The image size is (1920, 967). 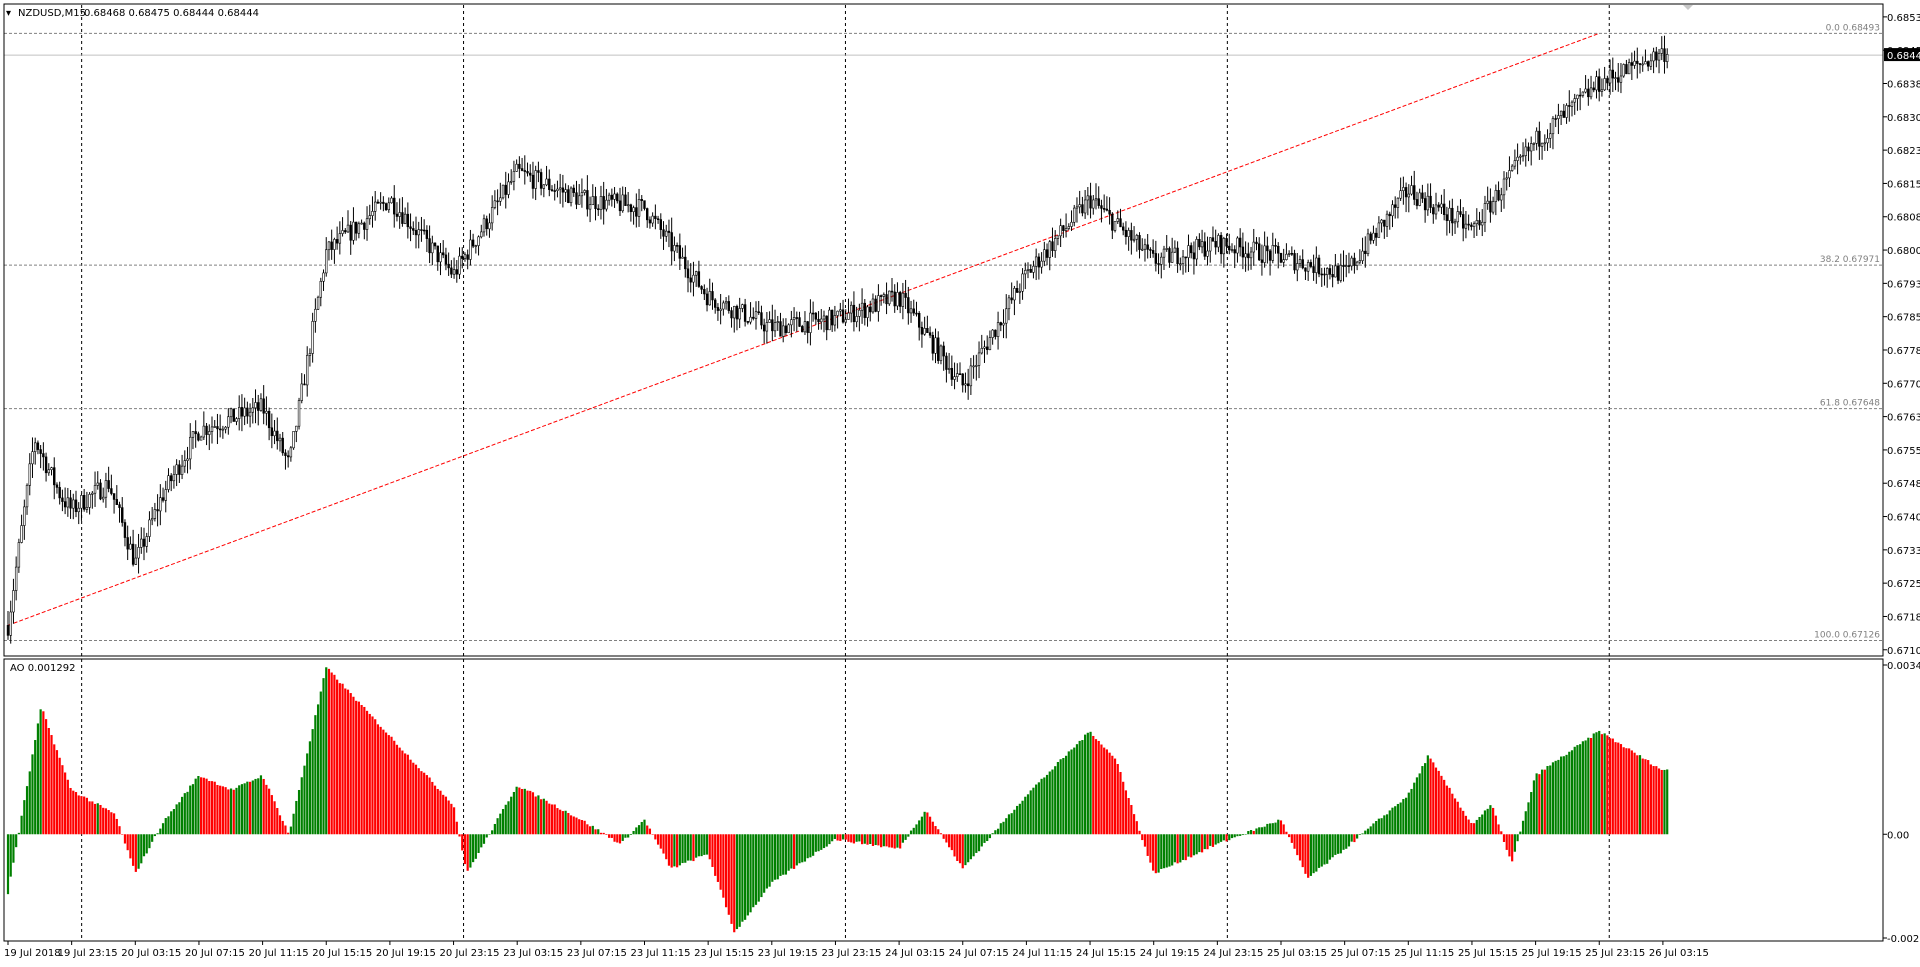 What do you see at coordinates (724, 953) in the screenshot?
I see `time-axis-label: 23 Jul 15:15` at bounding box center [724, 953].